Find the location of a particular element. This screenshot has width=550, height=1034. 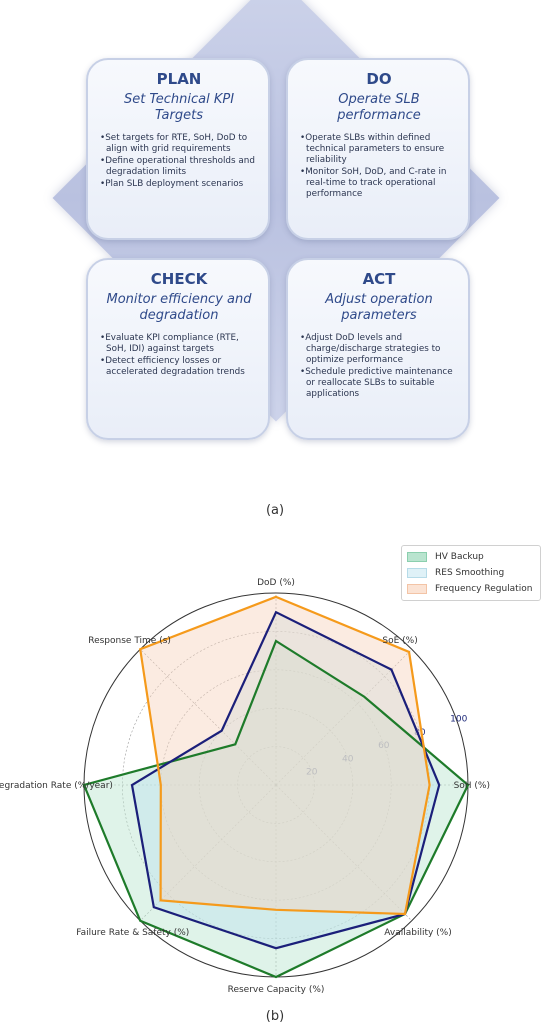

legend-item-res-smoothing: RES Smoothing is located at coordinates (471, 573).